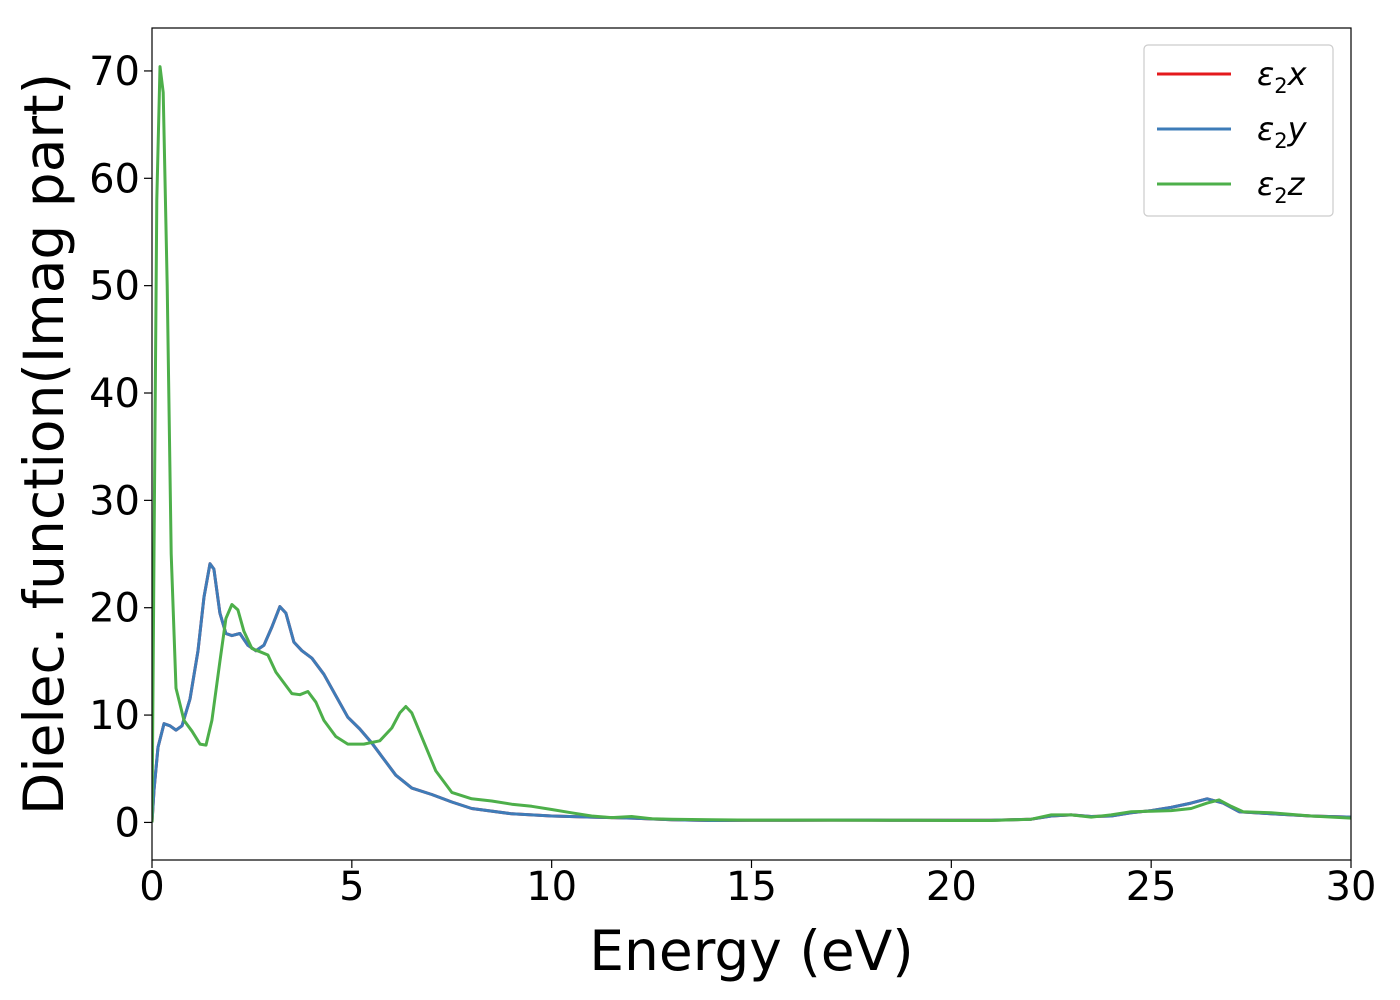 The height and width of the screenshot is (1000, 1400). What do you see at coordinates (114, 394) in the screenshot?
I see `y-tick-label: 40` at bounding box center [114, 394].